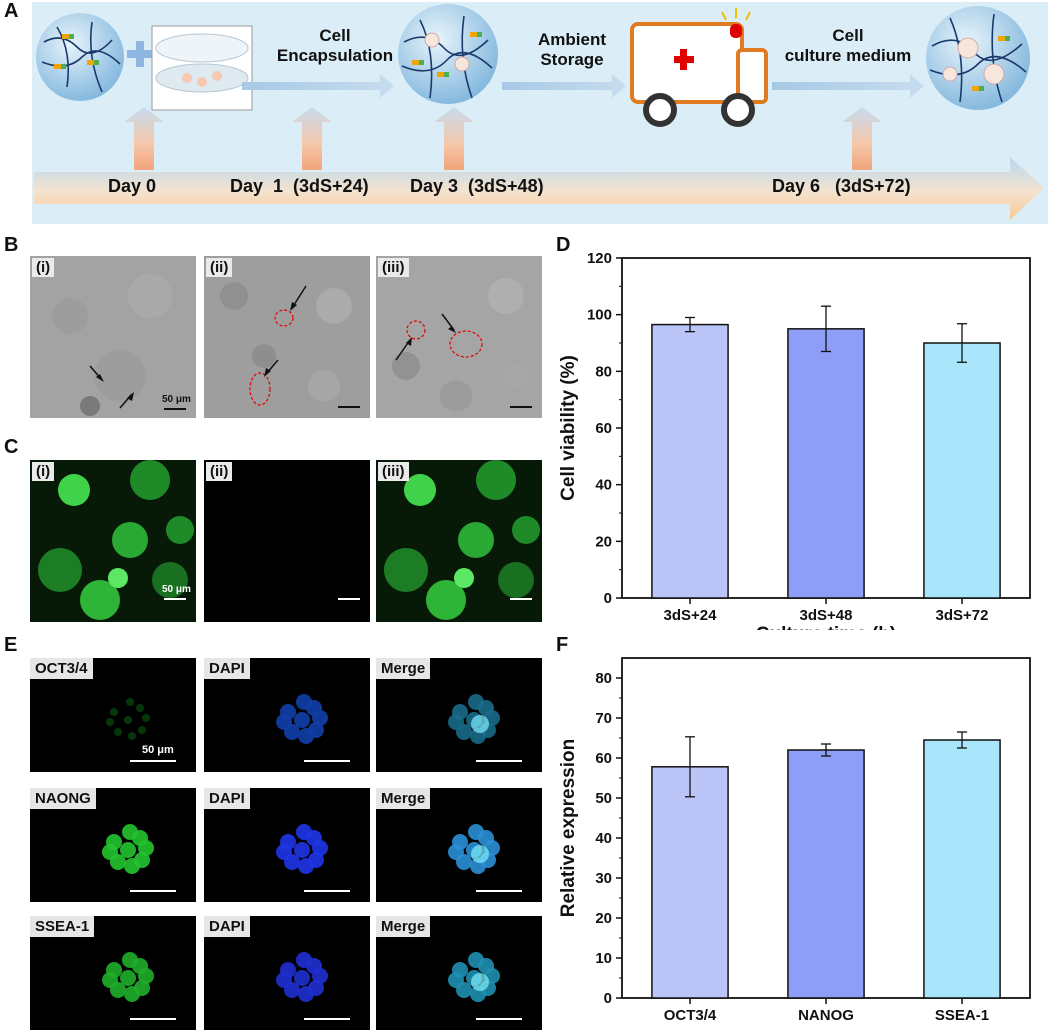  I want to click on step-arrow-encapsulation, so click(318, 86).